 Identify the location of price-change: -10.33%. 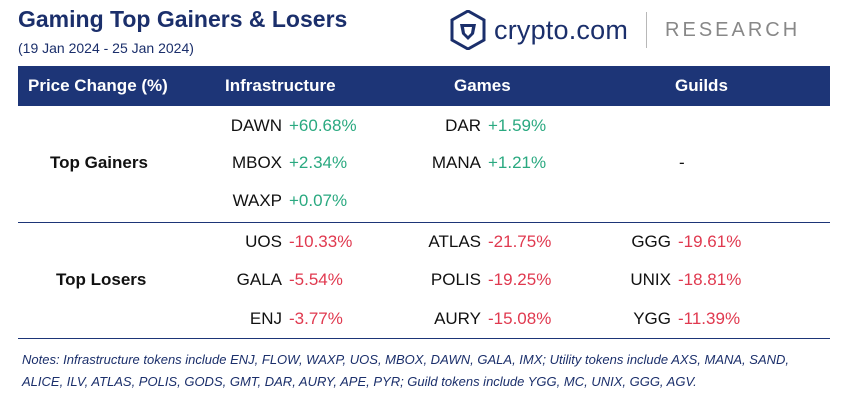
(321, 241).